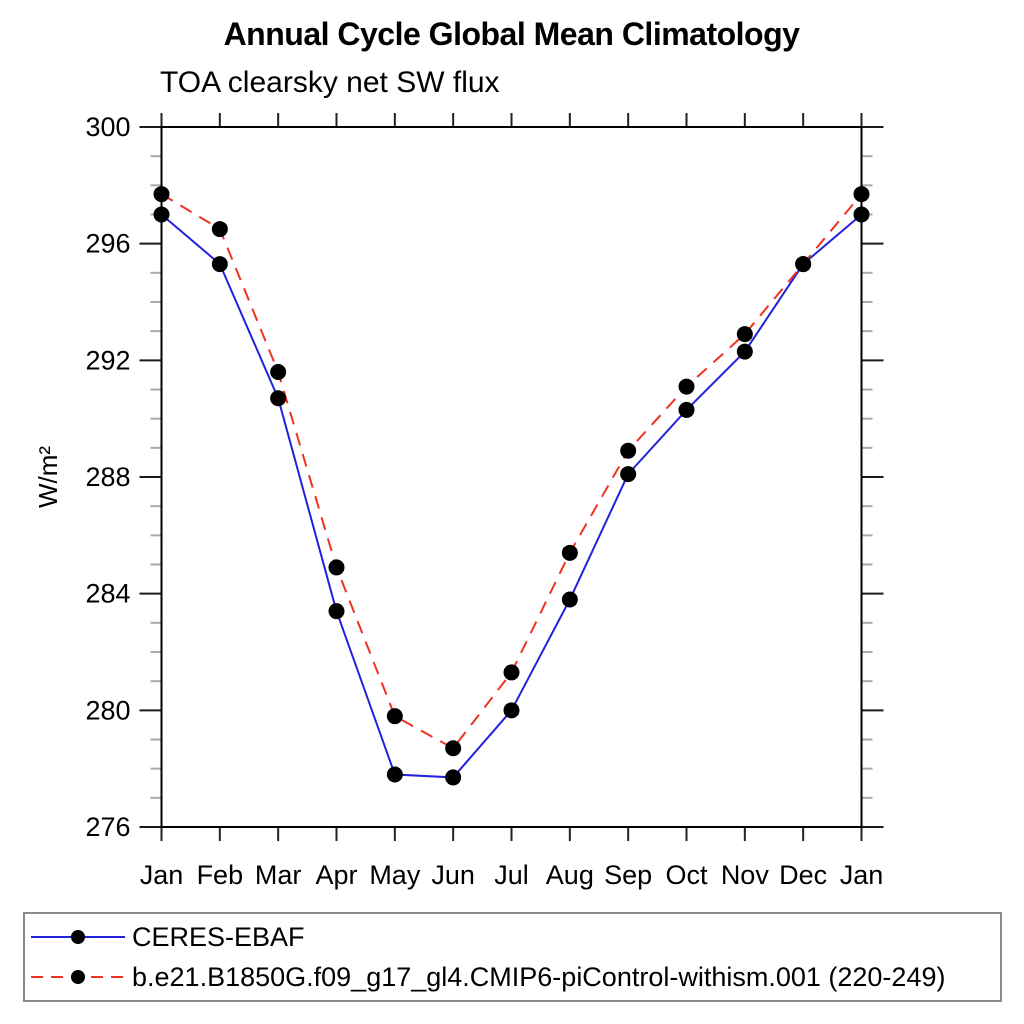  What do you see at coordinates (220, 875) in the screenshot?
I see `x-tick-label: Feb` at bounding box center [220, 875].